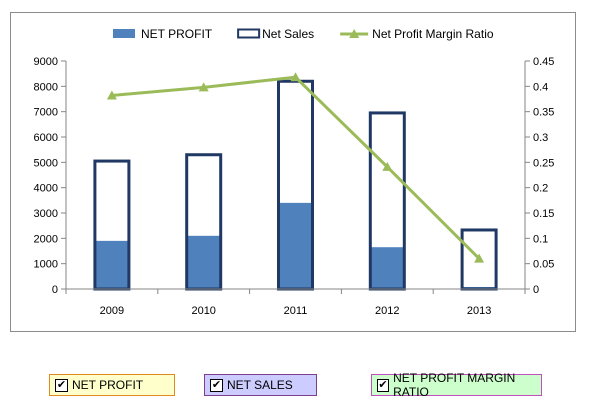  I want to click on point-net-profit-margin-ratio-2009, so click(111, 95).